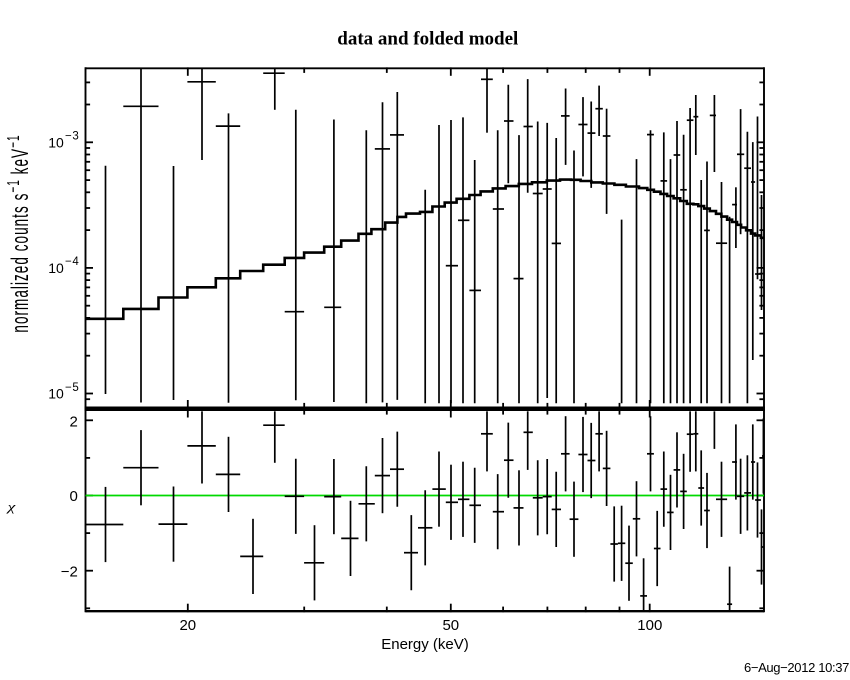 Image resolution: width=850 pixels, height=680 pixels. What do you see at coordinates (72, 262) in the screenshot?
I see `svg-text: −4` at bounding box center [72, 262].